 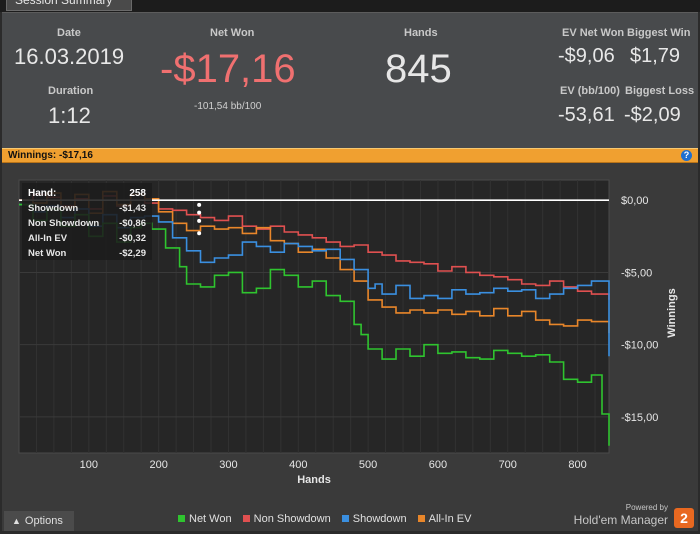 I want to click on winnings-bar: Winnings: -$17,16 ?, so click(x=350, y=155).